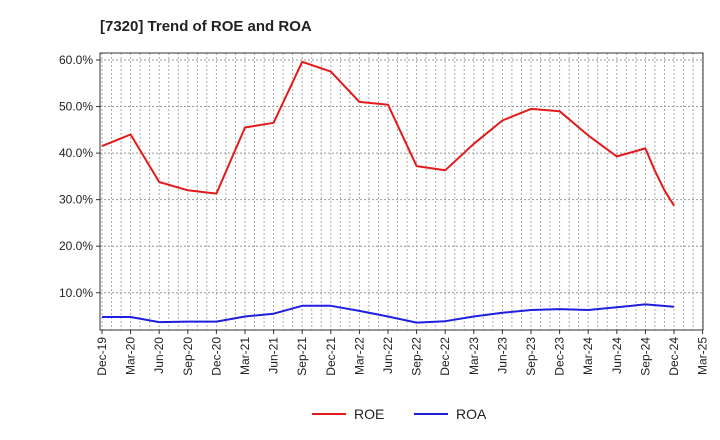 The width and height of the screenshot is (720, 440). I want to click on chart-title: [7320] Trend of ROE and ROA, so click(206, 26).